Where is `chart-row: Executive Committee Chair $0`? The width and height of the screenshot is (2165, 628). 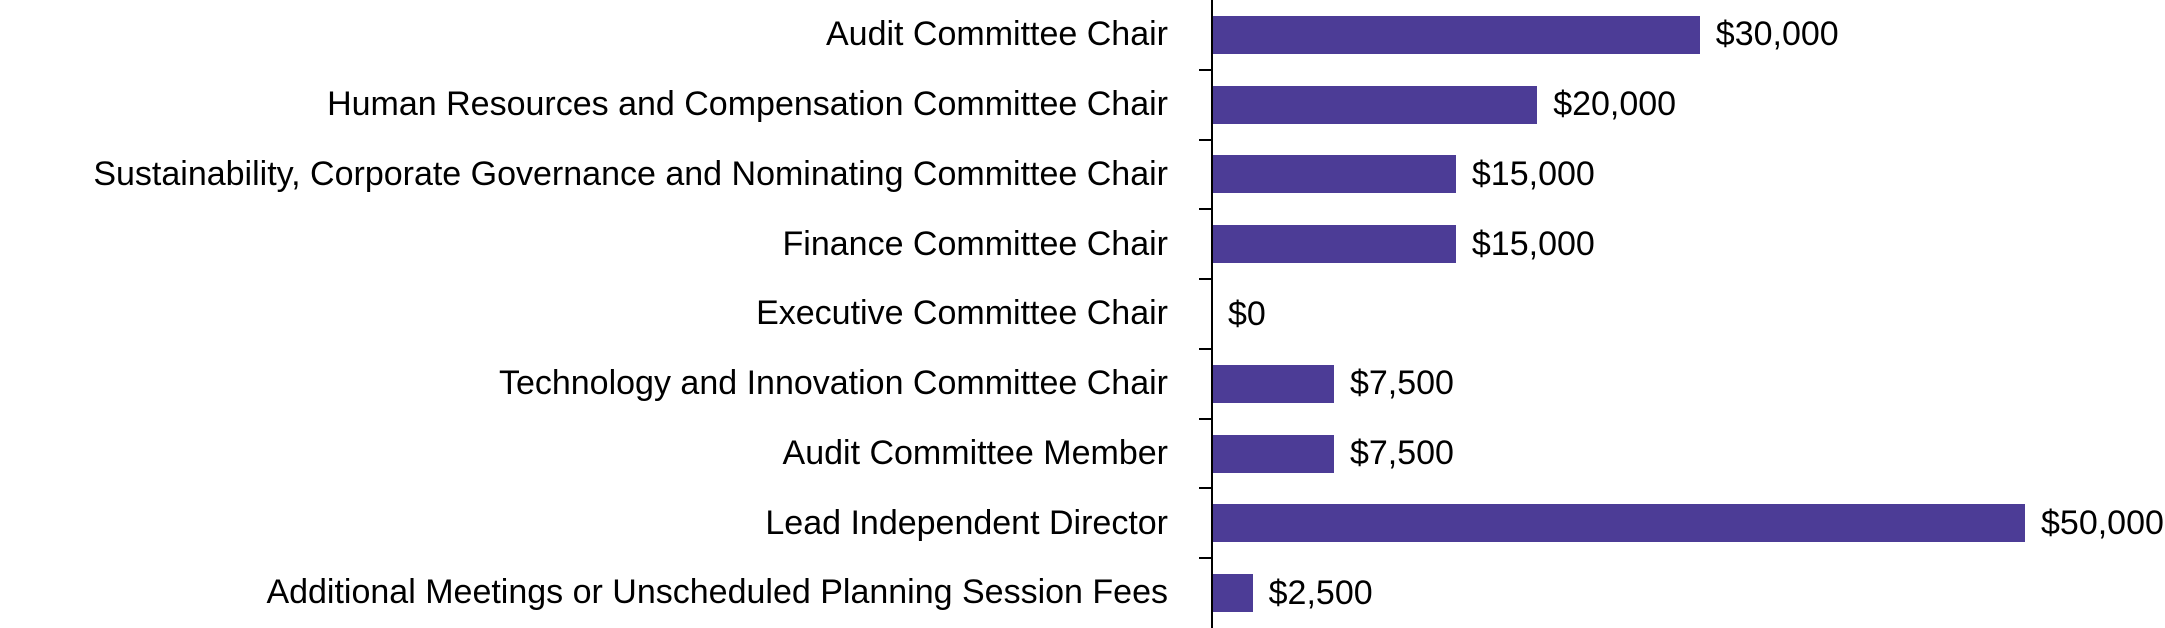
chart-row: Executive Committee Chair $0 is located at coordinates (1082, 314).